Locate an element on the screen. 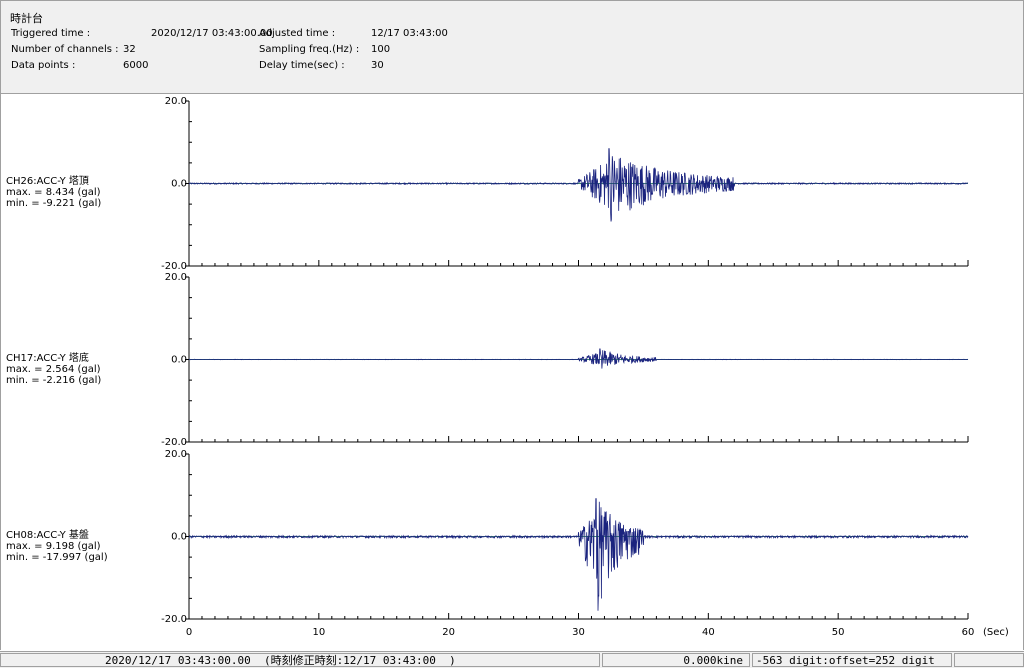 The width and height of the screenshot is (1024, 668). x-axis-label: (Sec) is located at coordinates (996, 632).